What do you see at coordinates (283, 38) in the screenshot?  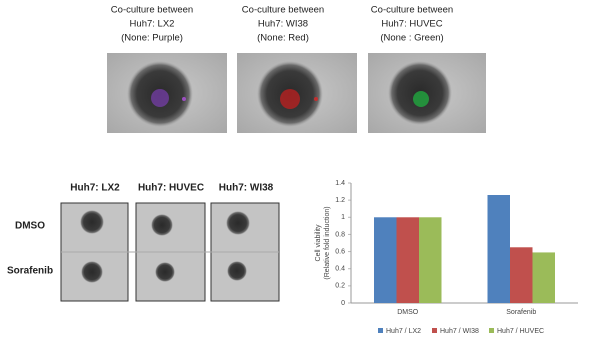 I see `caption: (None: Red)` at bounding box center [283, 38].